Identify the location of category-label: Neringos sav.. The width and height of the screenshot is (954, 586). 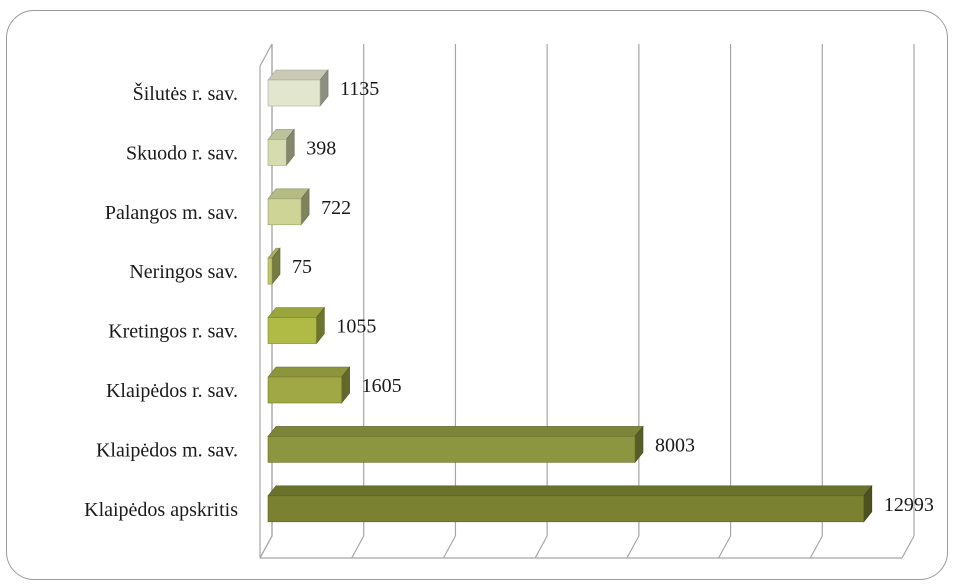
(183, 272).